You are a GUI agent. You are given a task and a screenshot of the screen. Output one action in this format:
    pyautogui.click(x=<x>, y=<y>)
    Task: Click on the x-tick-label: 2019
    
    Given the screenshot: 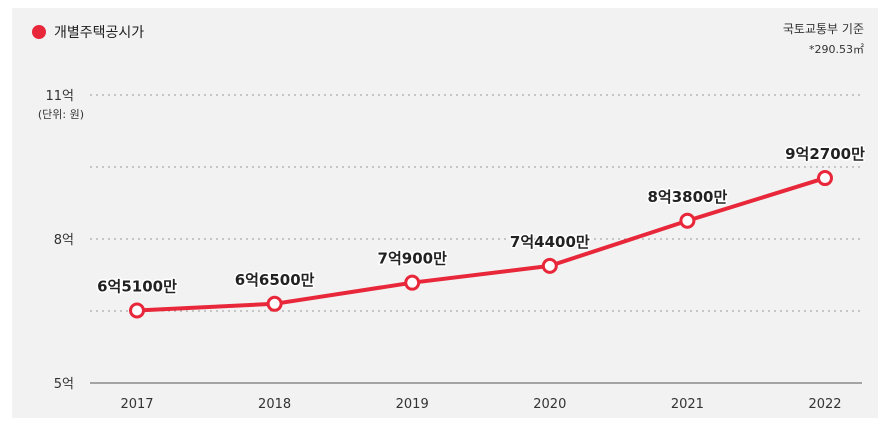 What is the action you would take?
    pyautogui.click(x=412, y=404)
    